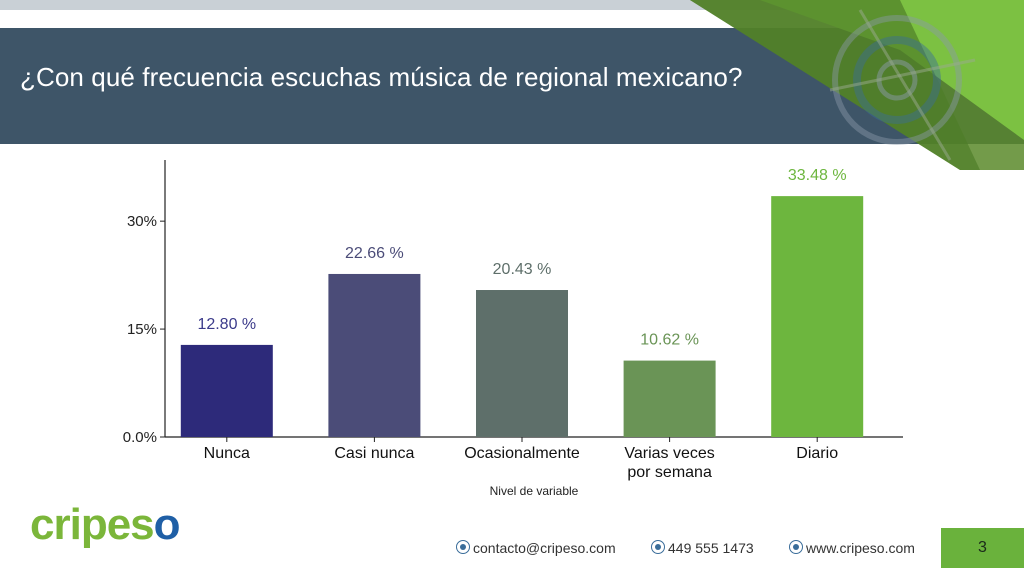  Describe the element at coordinates (544, 548) in the screenshot. I see `footer-email-text: contacto@cripeso.com` at that location.